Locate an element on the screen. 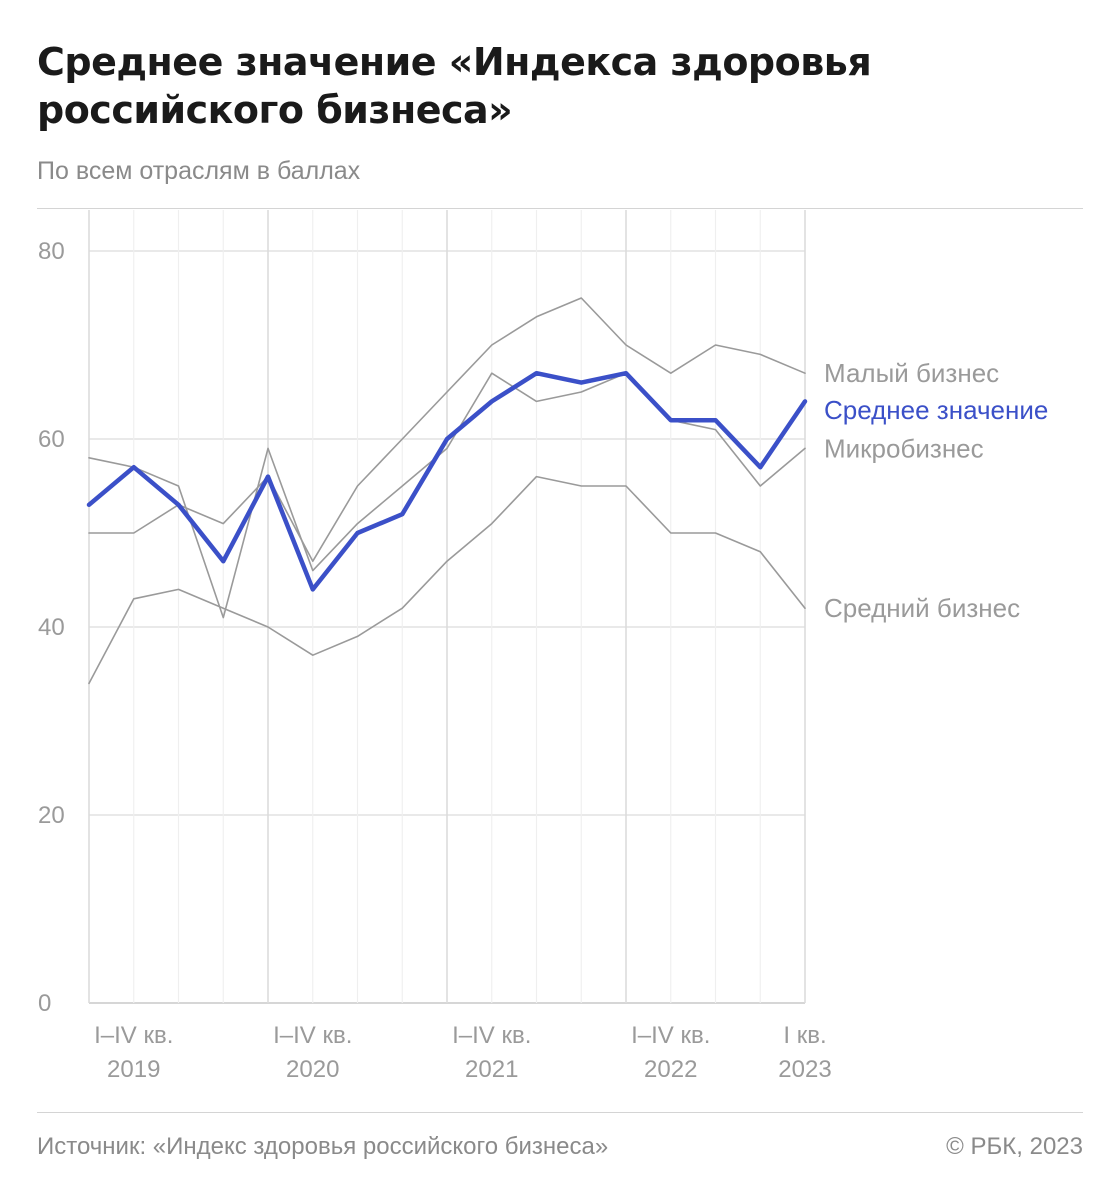 This screenshot has height=1200, width=1119. x-tick-year: 2023 is located at coordinates (804, 1069).